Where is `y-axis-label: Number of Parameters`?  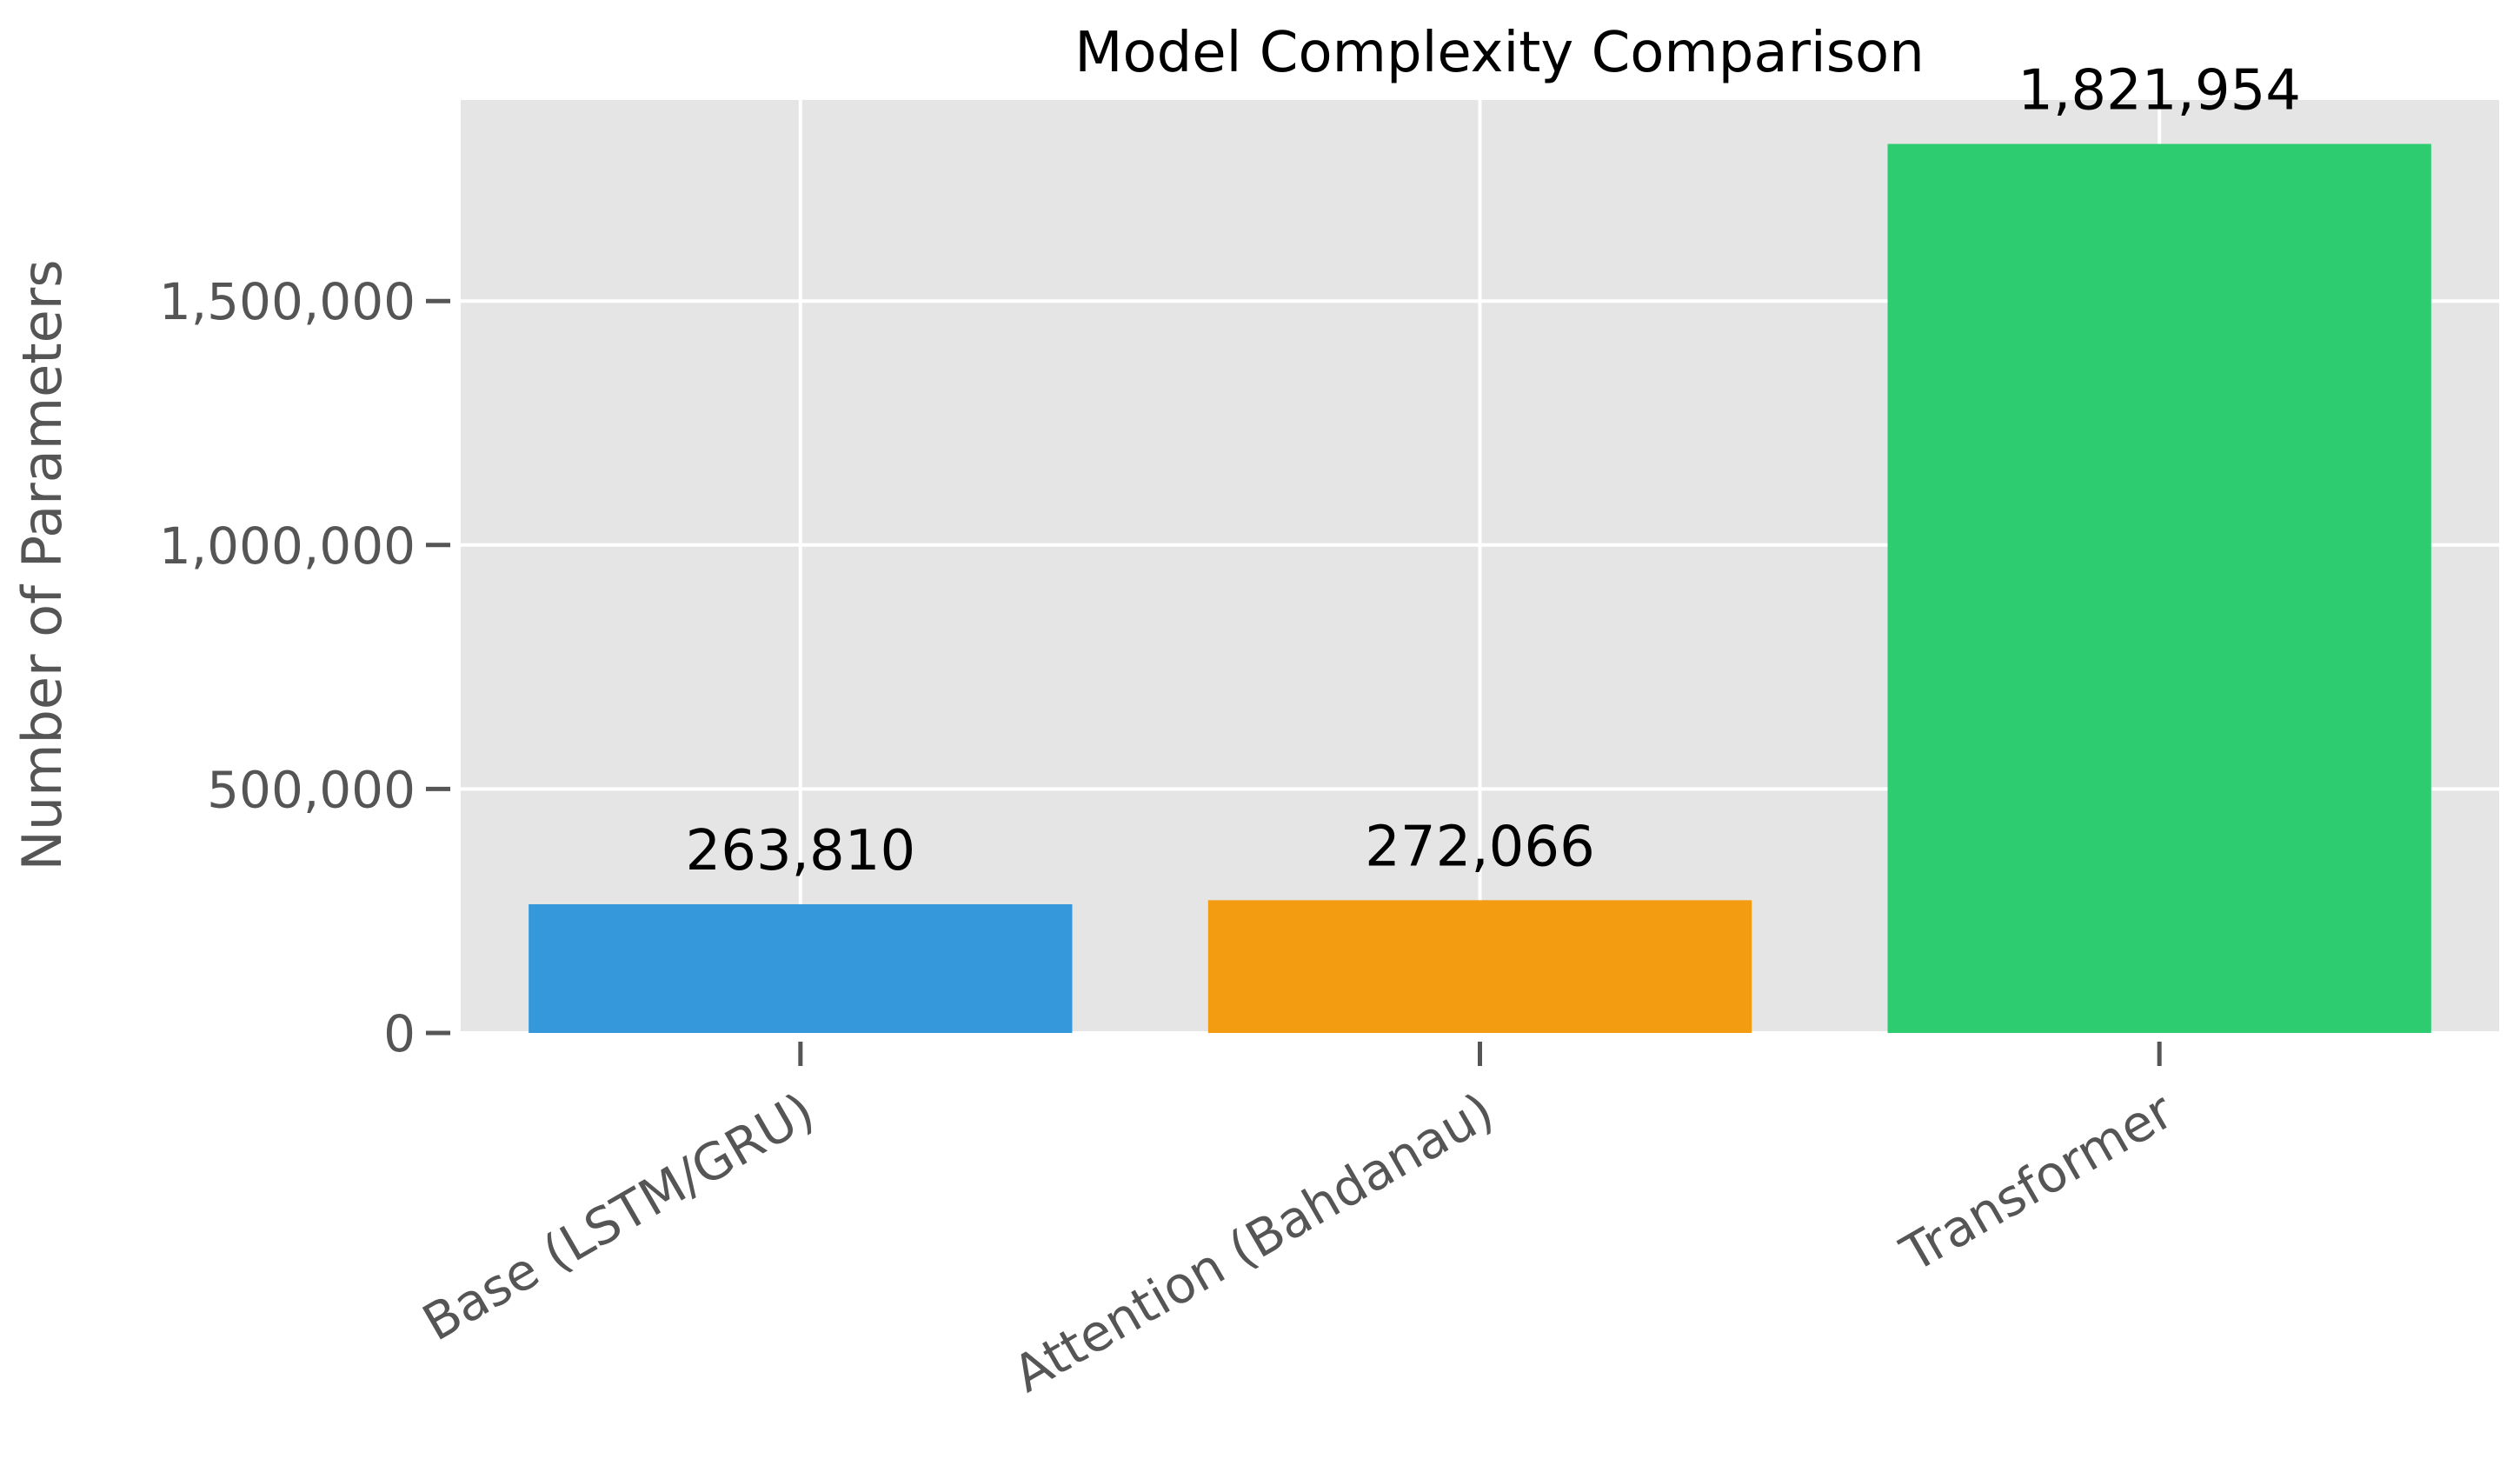
y-axis-label: Number of Parameters is located at coordinates (42, 564).